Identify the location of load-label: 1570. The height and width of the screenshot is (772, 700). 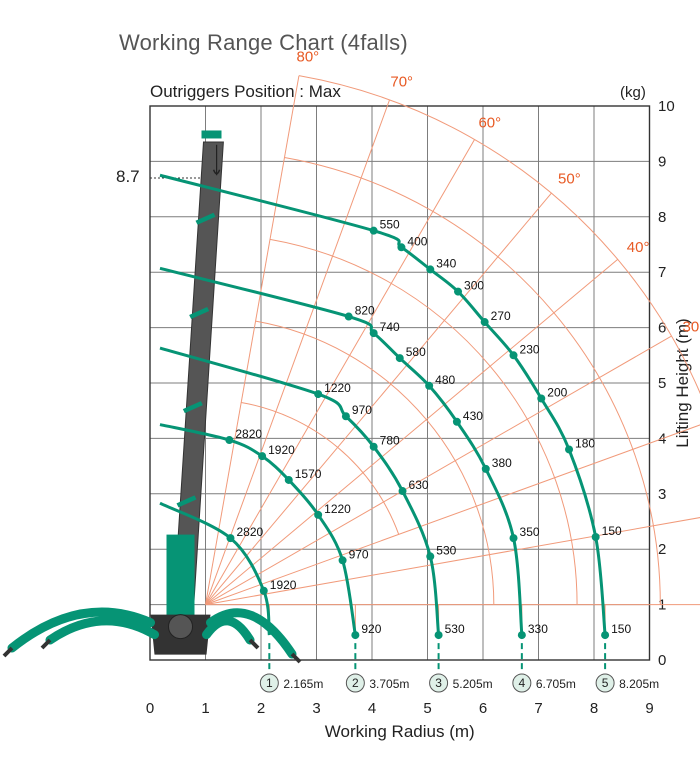
(308, 474).